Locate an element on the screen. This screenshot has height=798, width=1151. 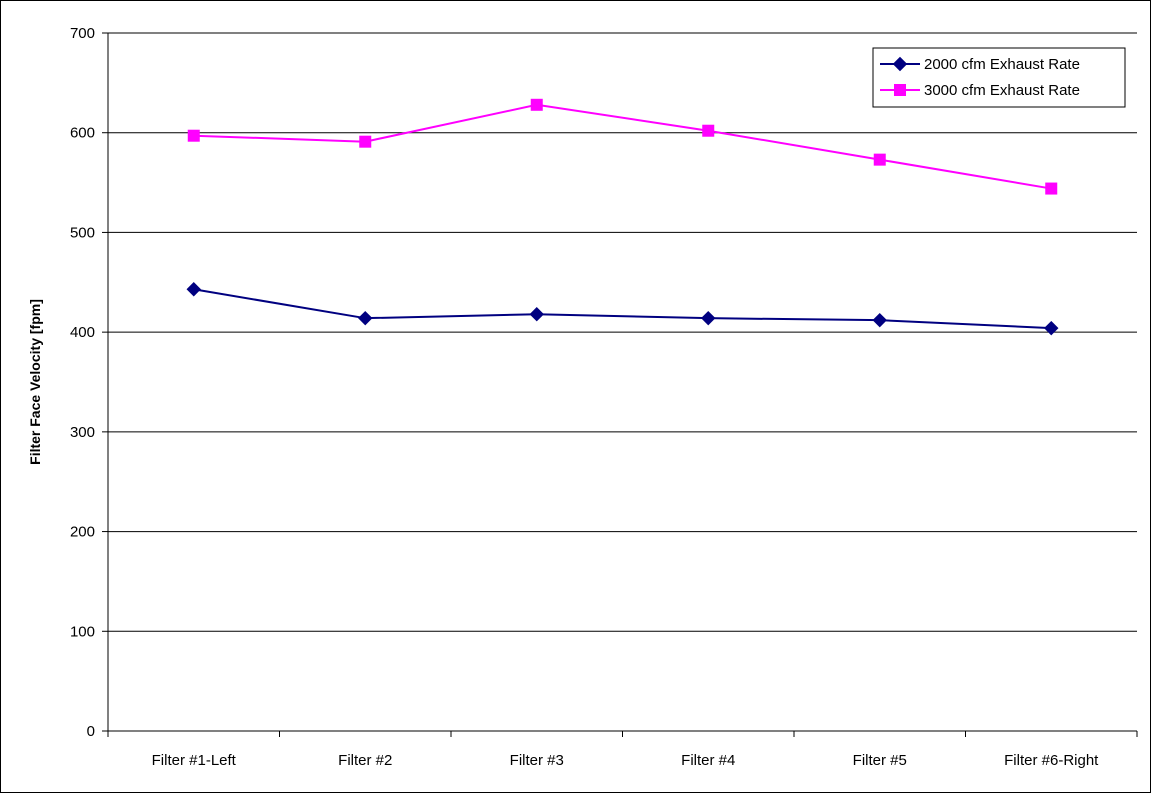
y-tick-label: 700 is located at coordinates (82, 33).